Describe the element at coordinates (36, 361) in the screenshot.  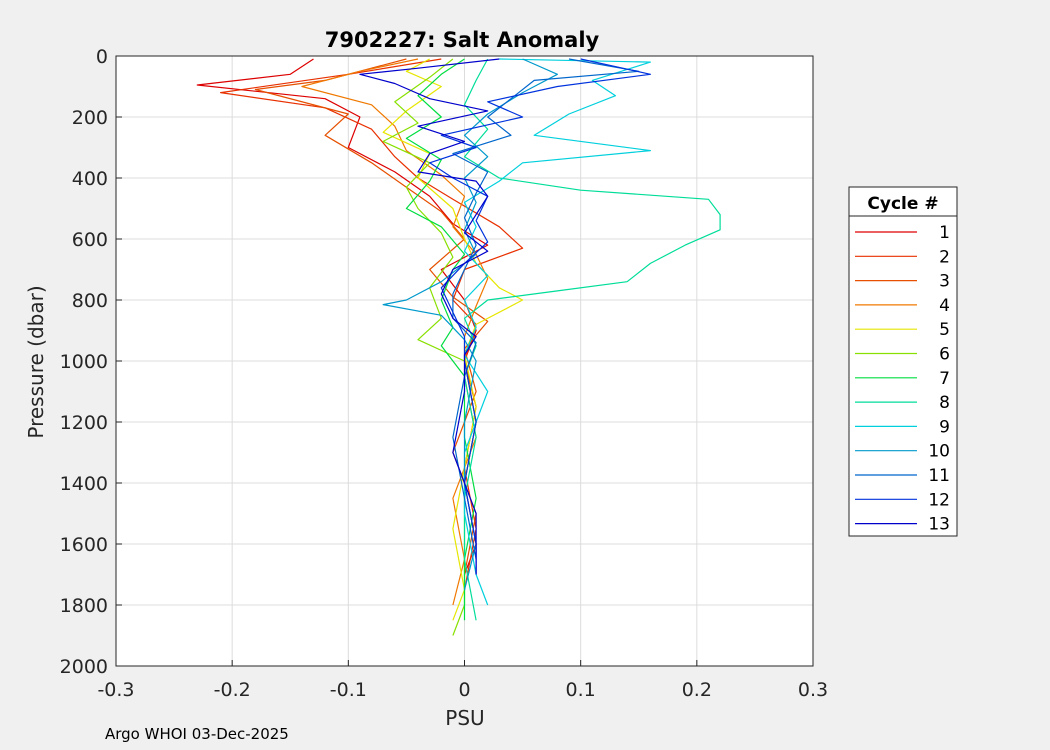
I see `y-axis-label: Pressure (dbar)` at that location.